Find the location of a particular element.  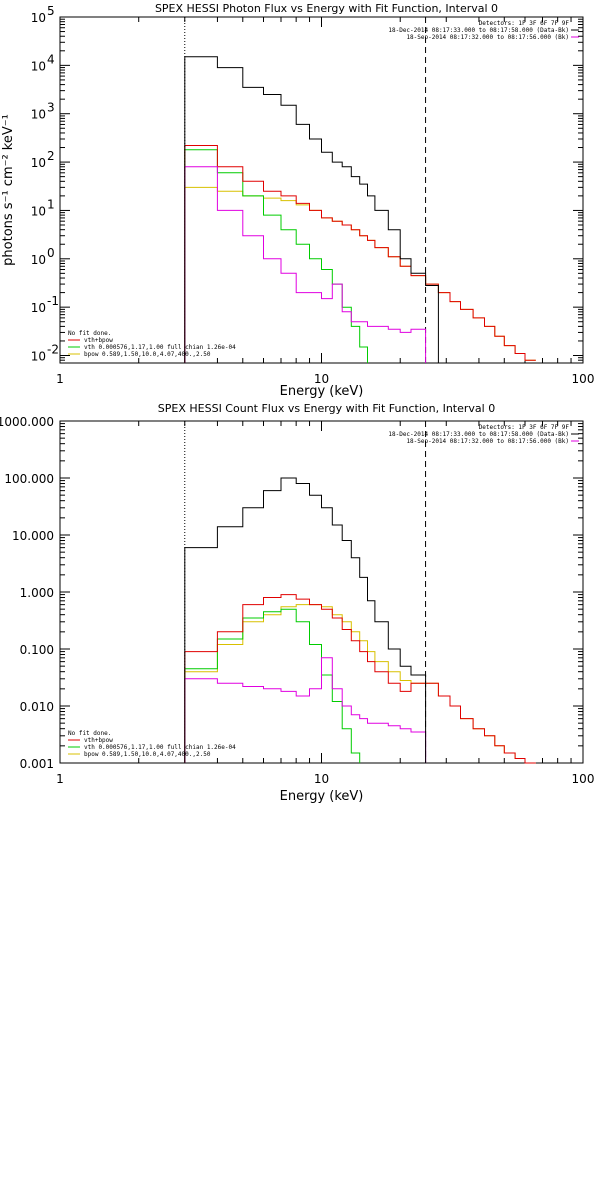

y-tick-label: 0.010 is located at coordinates (37, 707).